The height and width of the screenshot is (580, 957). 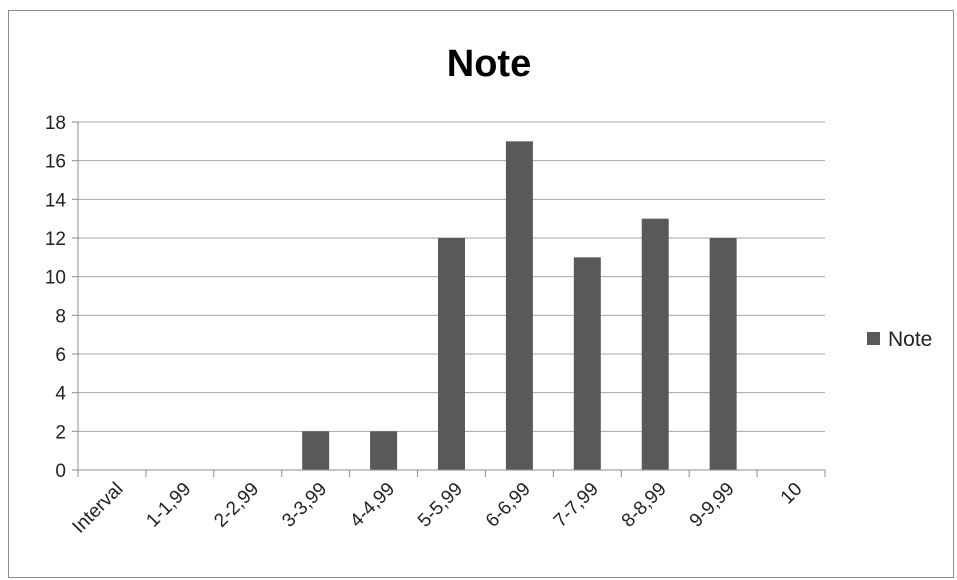 What do you see at coordinates (60, 316) in the screenshot?
I see `y-tick-label: 8` at bounding box center [60, 316].